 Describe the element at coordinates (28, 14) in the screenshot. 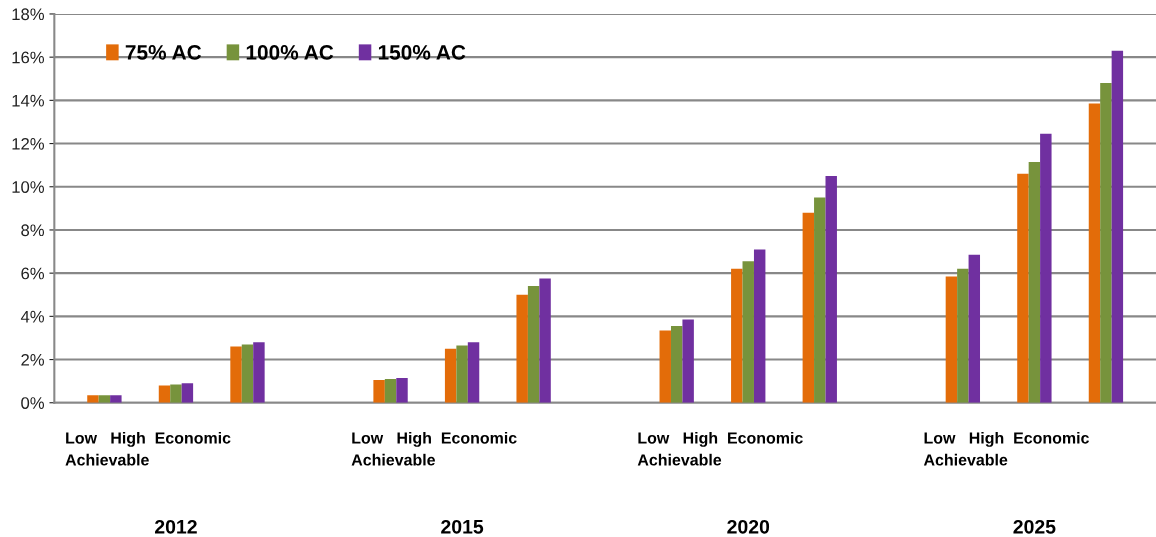

I see `y-tick-label: 18%` at that location.